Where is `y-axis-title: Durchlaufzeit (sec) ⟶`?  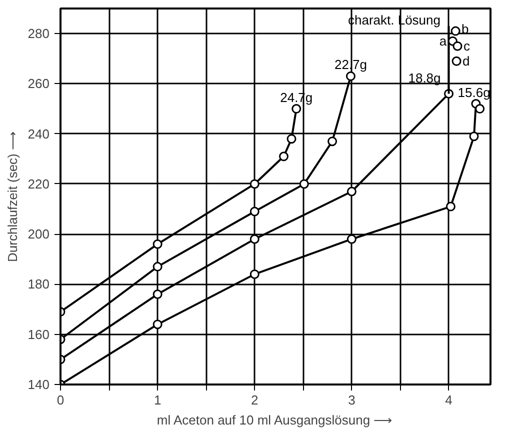 y-axis-title: Durchlaufzeit (sec) ⟶ is located at coordinates (12, 196).